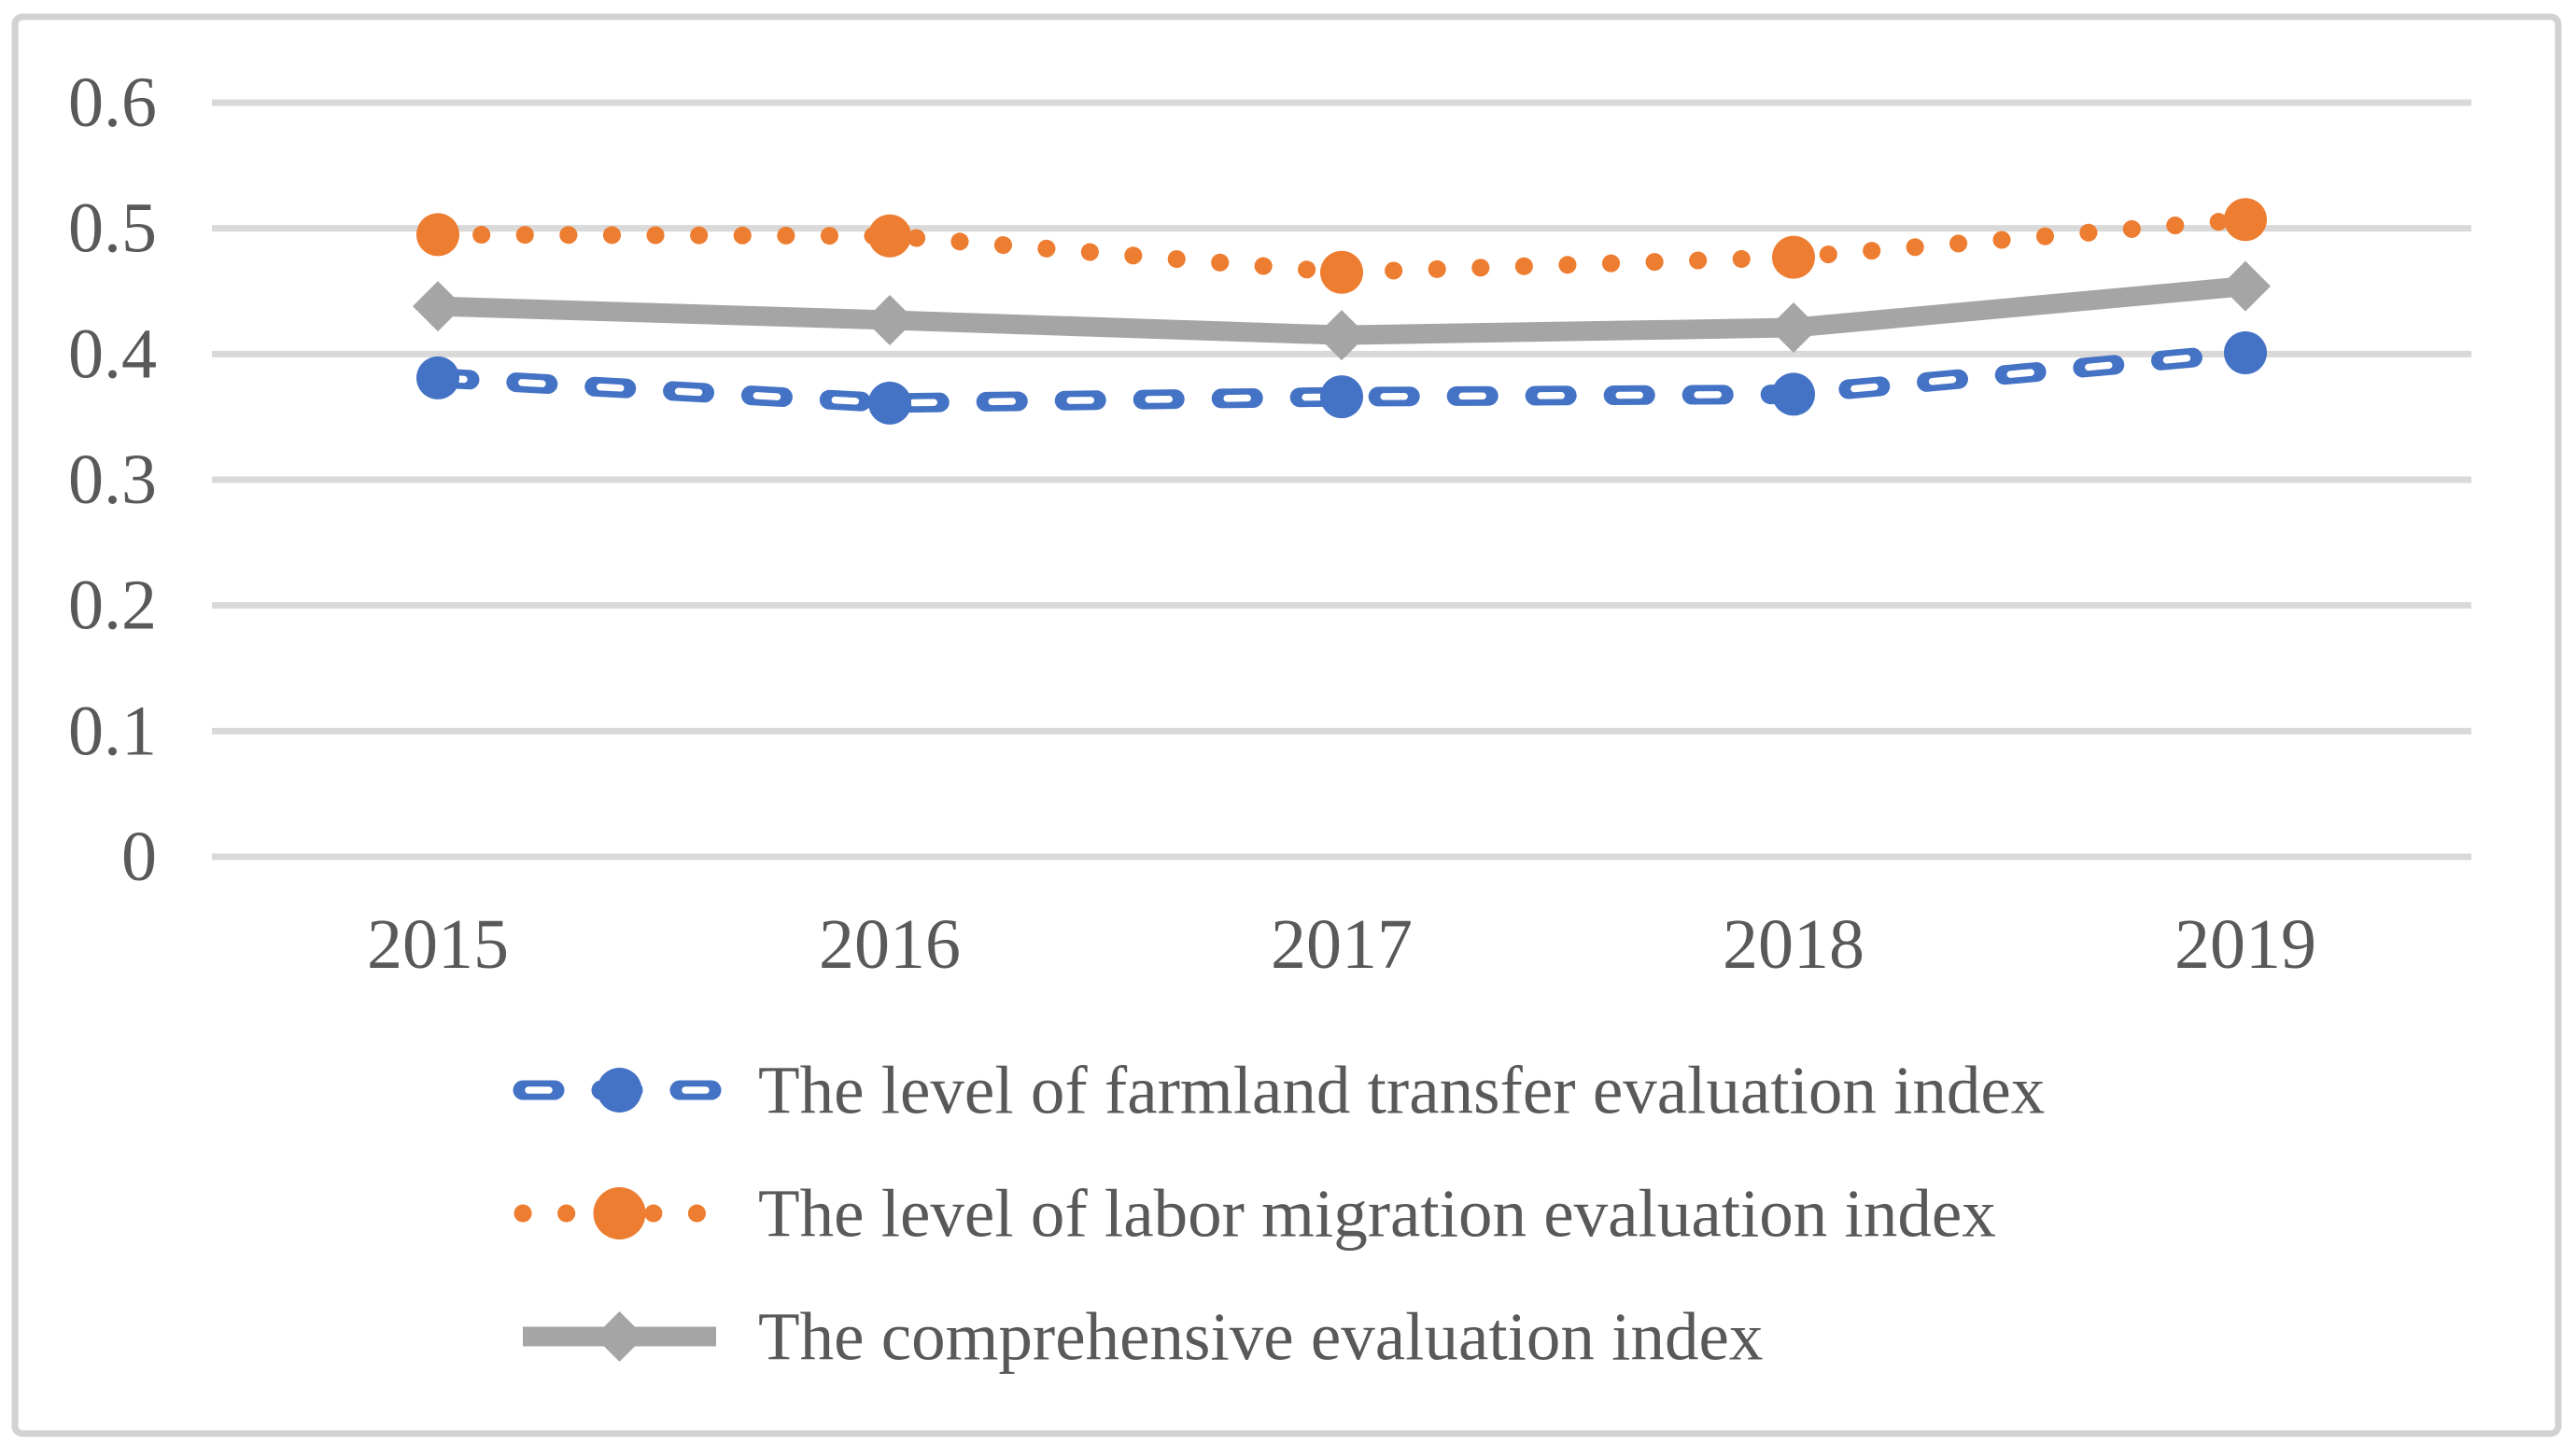  Describe the element at coordinates (113, 606) in the screenshot. I see `y-axis-tick-label: 0.2` at that location.